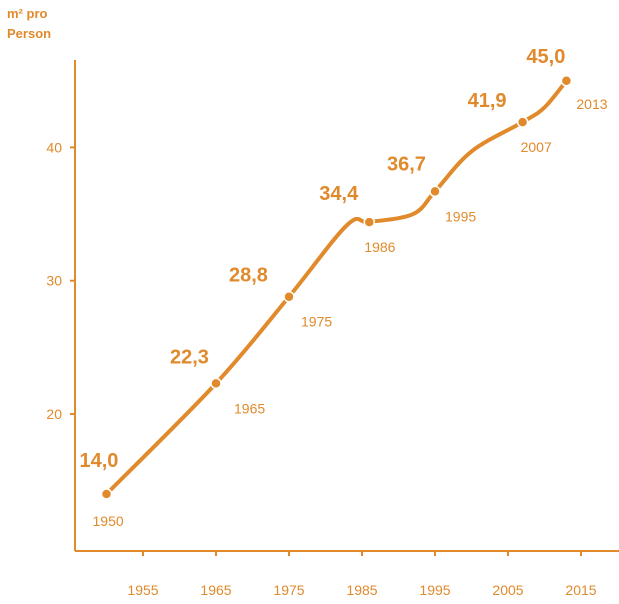  I want to click on data-year-label: 1965, so click(249, 408).